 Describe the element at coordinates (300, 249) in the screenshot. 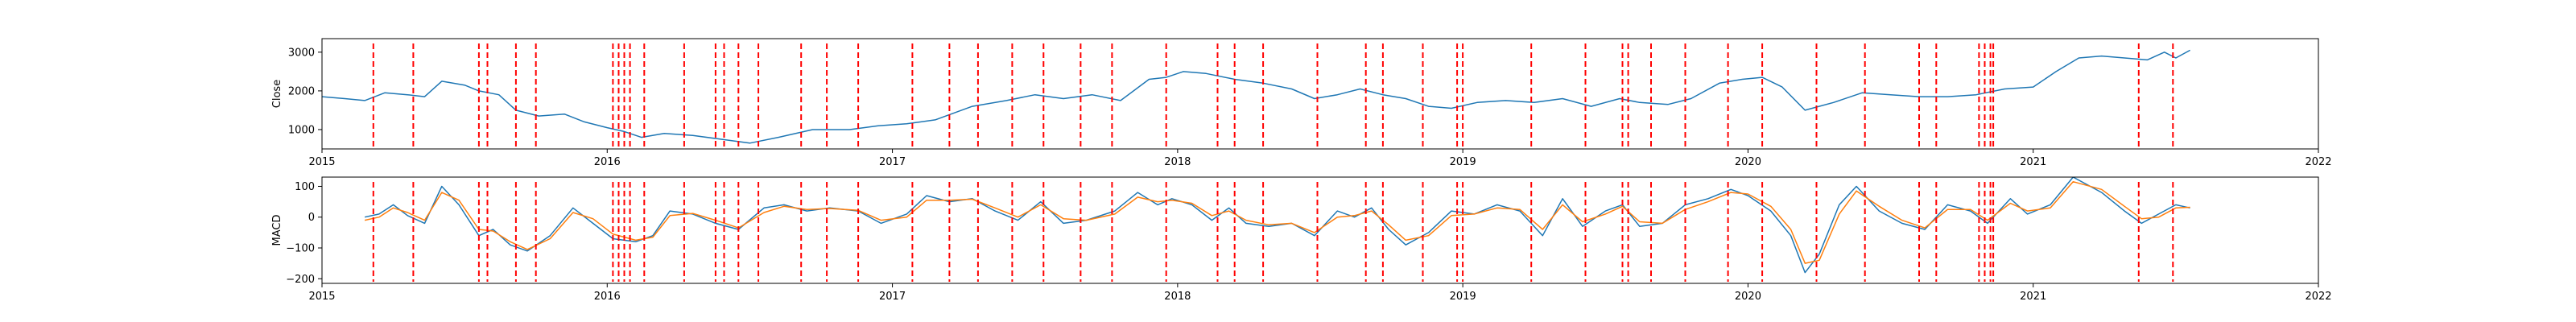

I see `macd-y-tick-label: −100` at that location.